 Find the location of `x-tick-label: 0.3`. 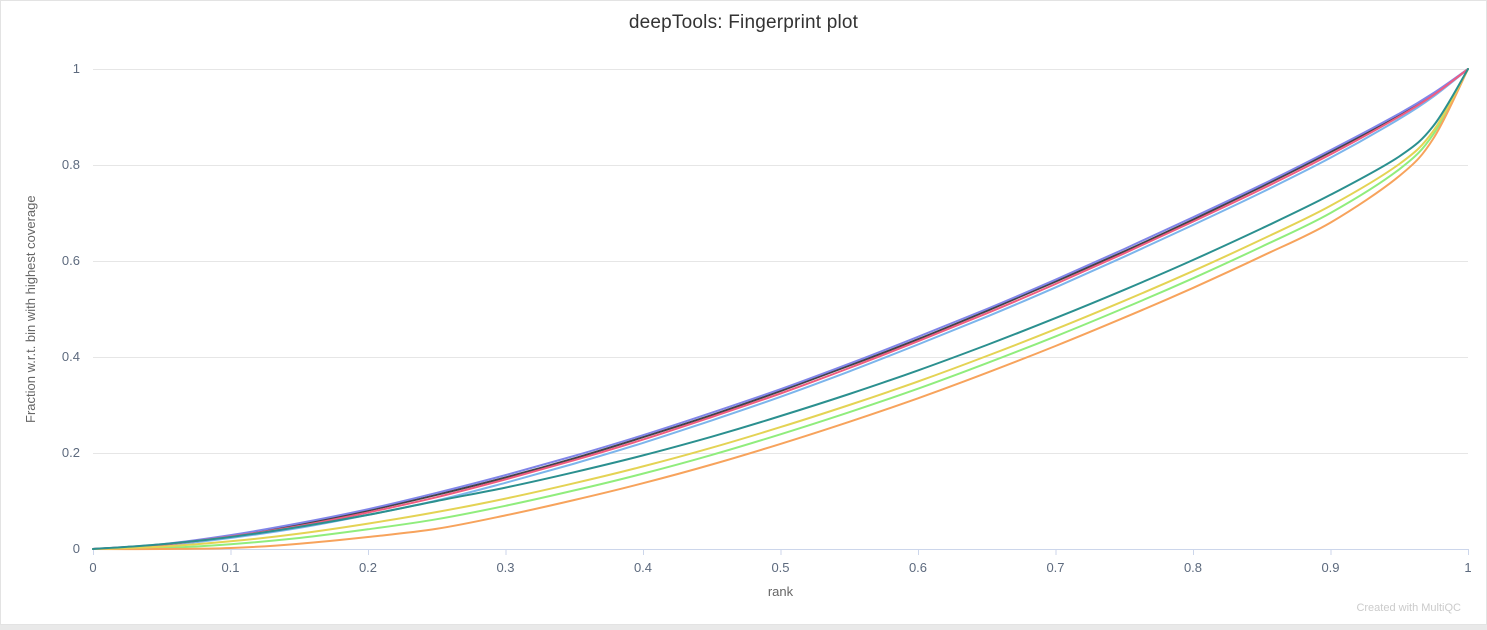

x-tick-label: 0.3 is located at coordinates (505, 567).